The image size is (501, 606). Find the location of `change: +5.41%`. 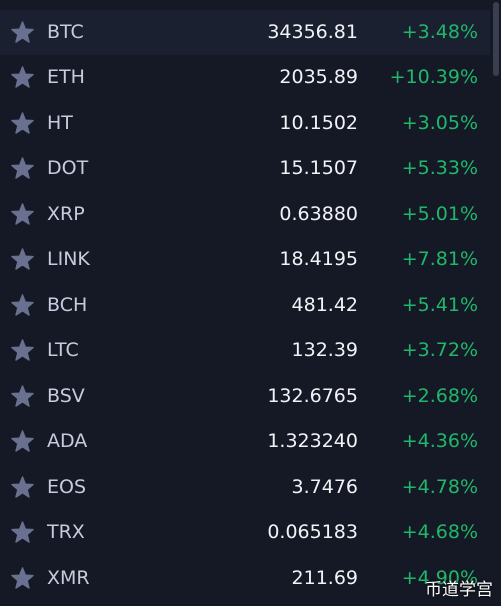

change: +5.41% is located at coordinates (439, 304).